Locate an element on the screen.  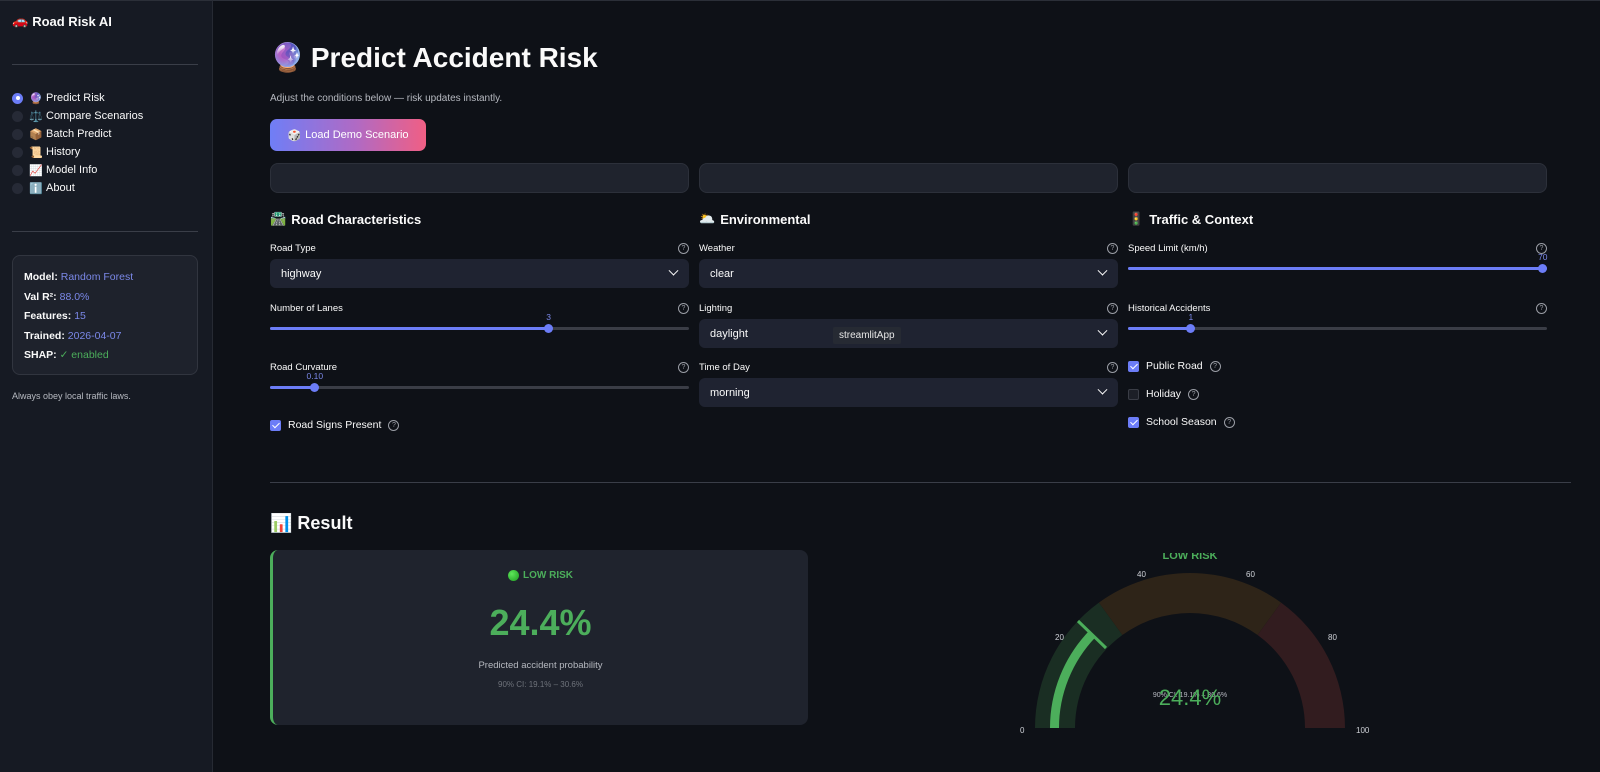
gauge-threshold-marker is located at coordinates (1092, 634).